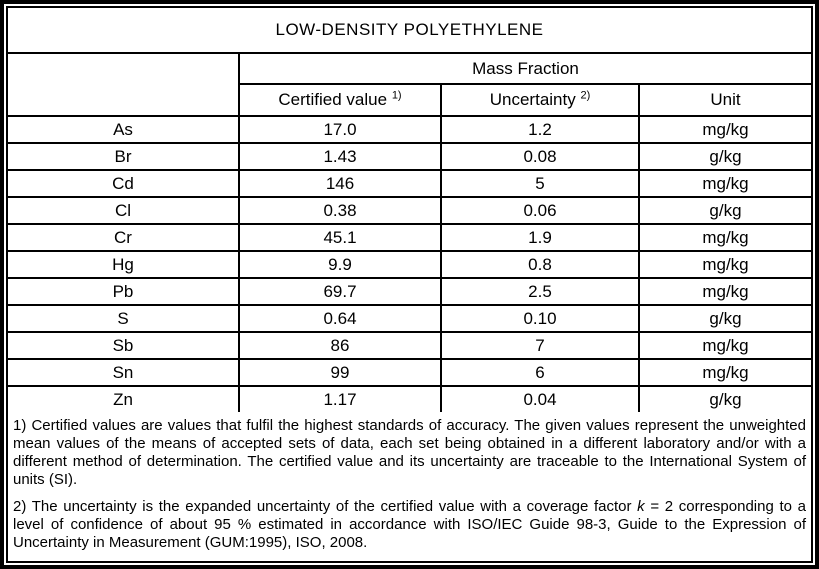 This screenshot has width=819, height=569. Describe the element at coordinates (124, 264) in the screenshot. I see `element-cell: Hg` at that location.